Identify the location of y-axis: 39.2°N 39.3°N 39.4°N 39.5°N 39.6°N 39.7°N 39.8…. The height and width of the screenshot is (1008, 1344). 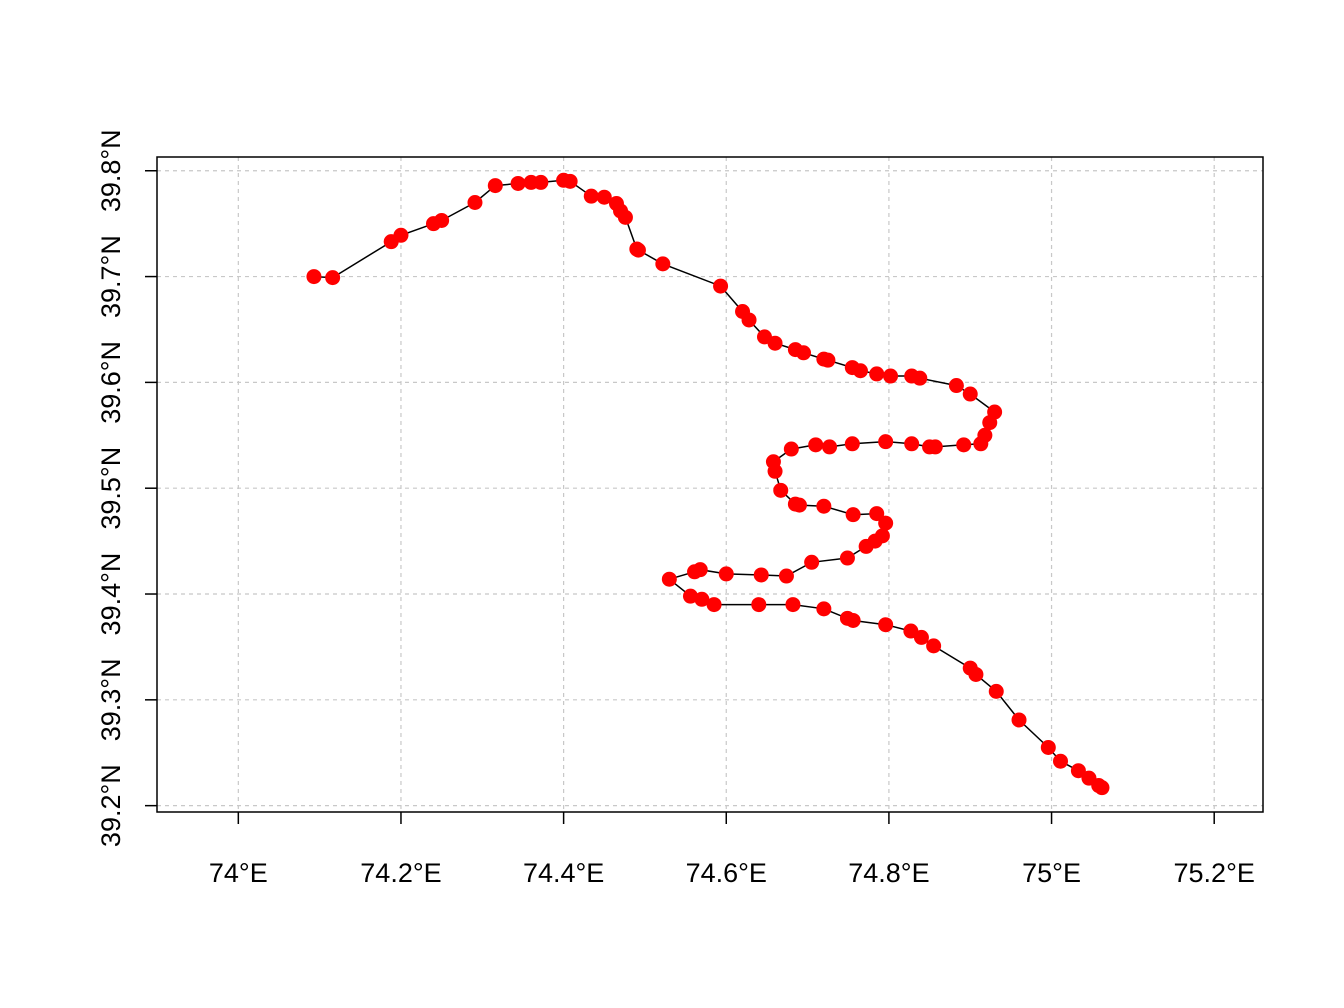
(126, 488).